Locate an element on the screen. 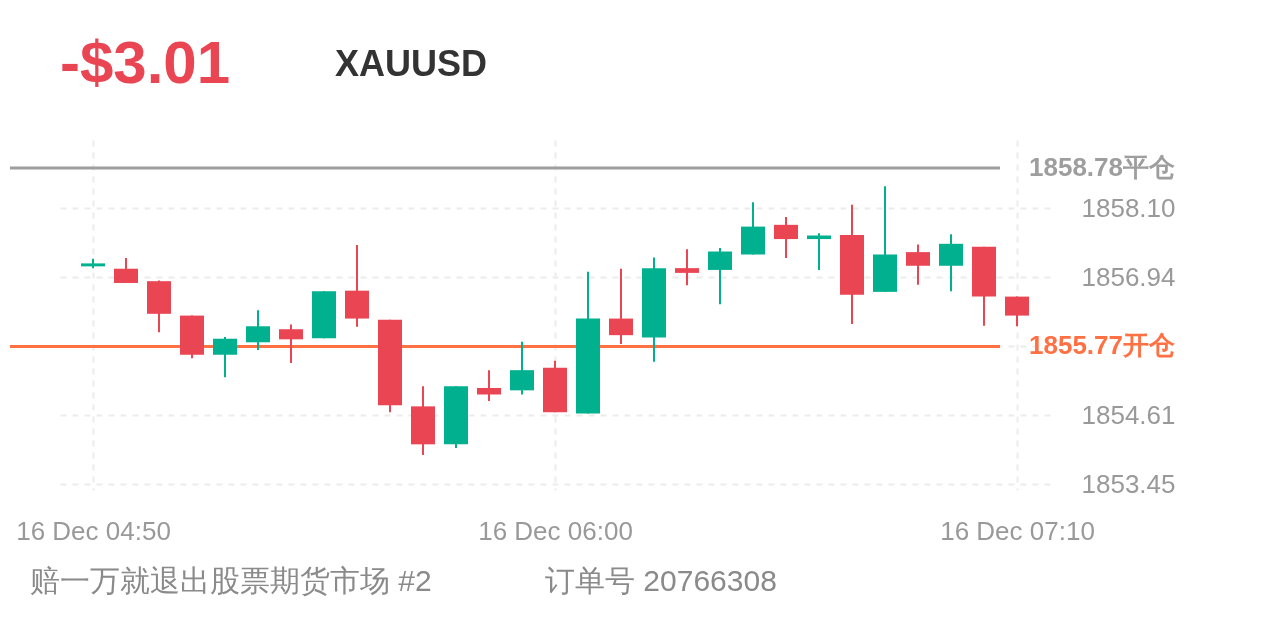  ref-line-label: 1855.77开仓 is located at coordinates (1102, 345).